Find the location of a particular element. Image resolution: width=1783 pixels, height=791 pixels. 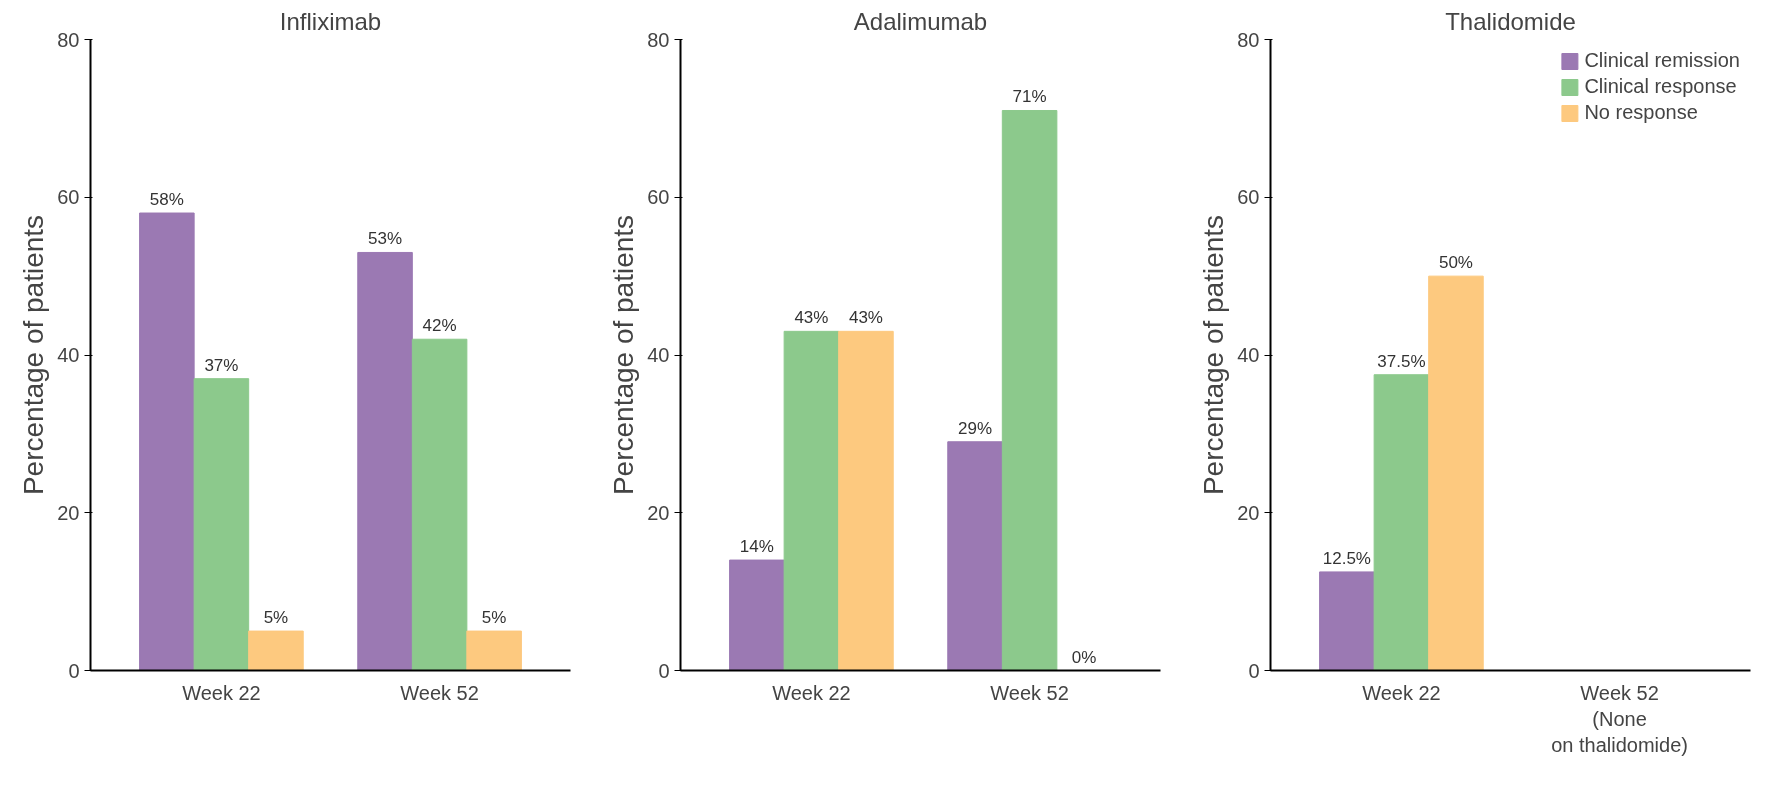

data-label: 71% is located at coordinates (1029, 97).